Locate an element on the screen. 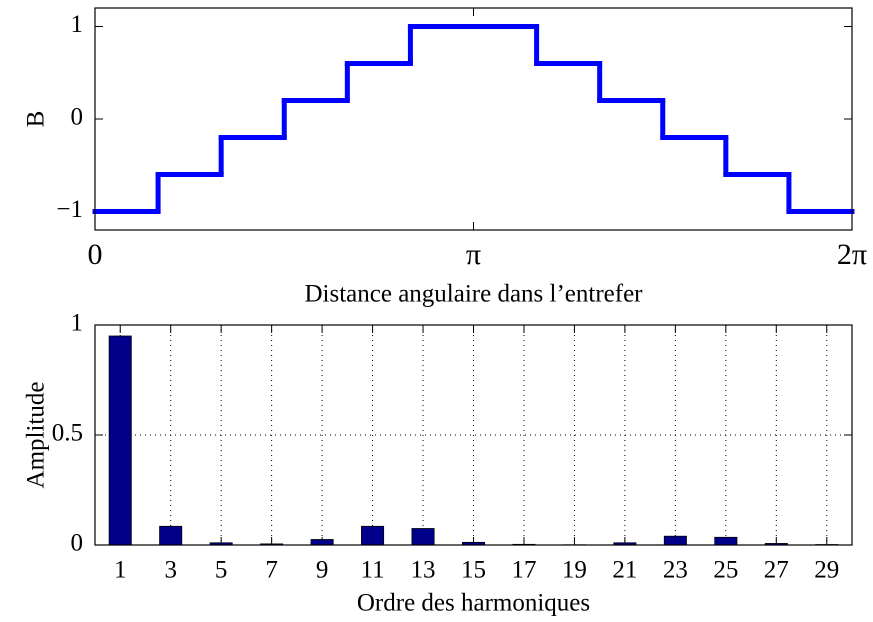 This screenshot has width=873, height=622. x-tick-label: 5 is located at coordinates (221, 570).